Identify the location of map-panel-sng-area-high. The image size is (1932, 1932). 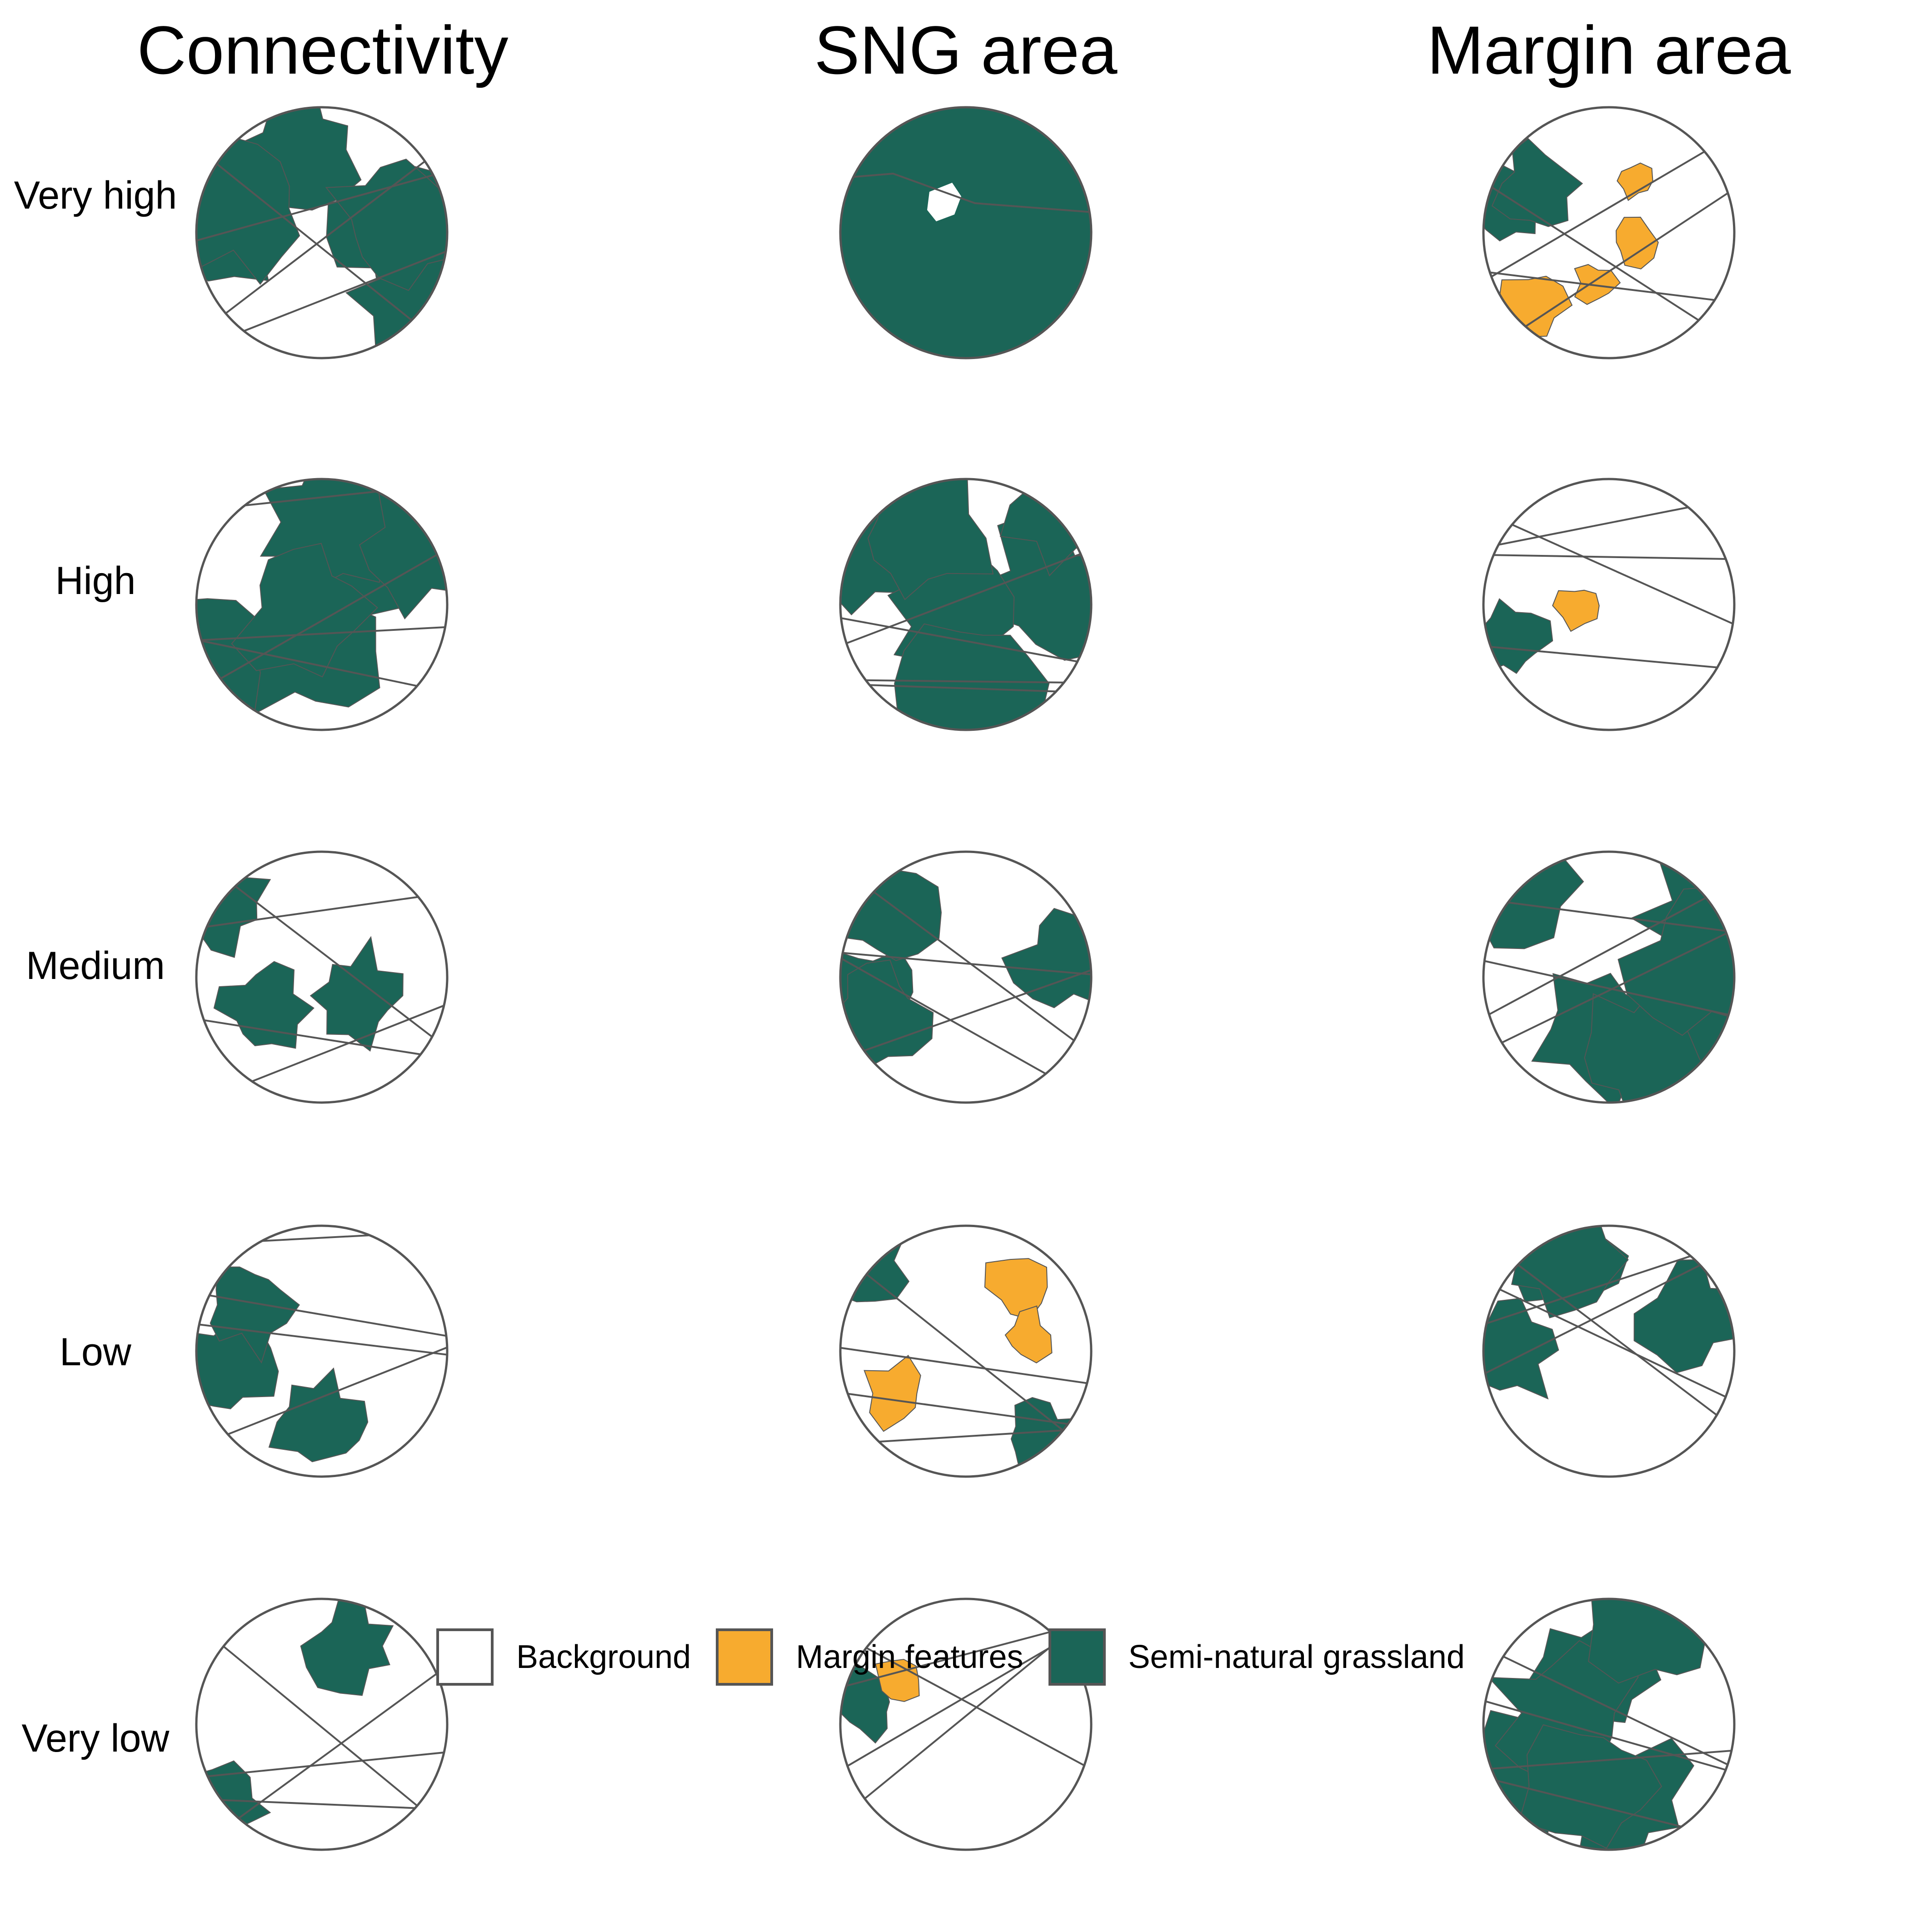
(966, 604).